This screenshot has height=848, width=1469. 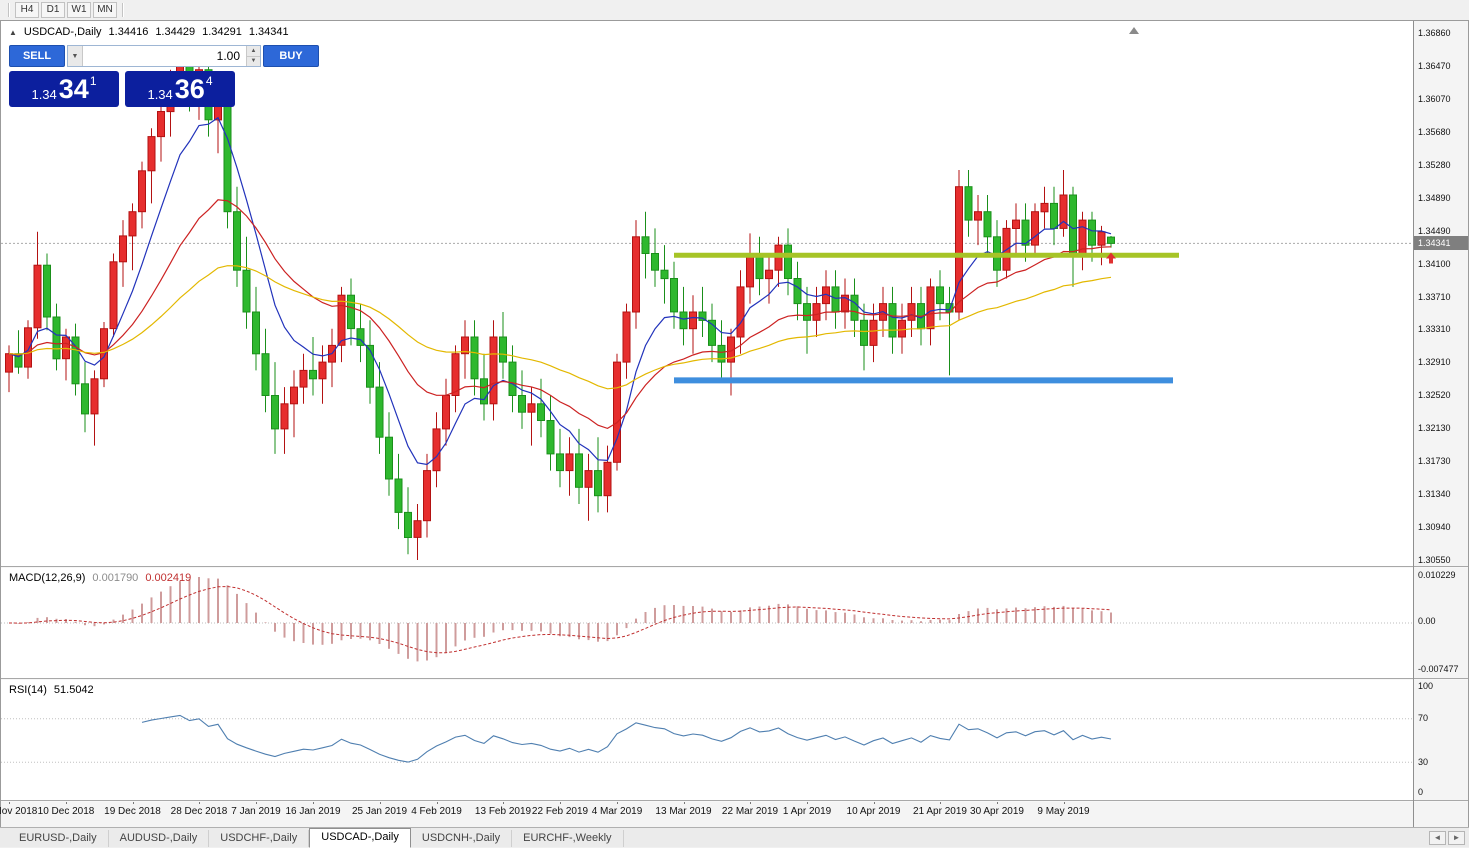 I want to click on ask-price-point: 4, so click(x=209, y=81).